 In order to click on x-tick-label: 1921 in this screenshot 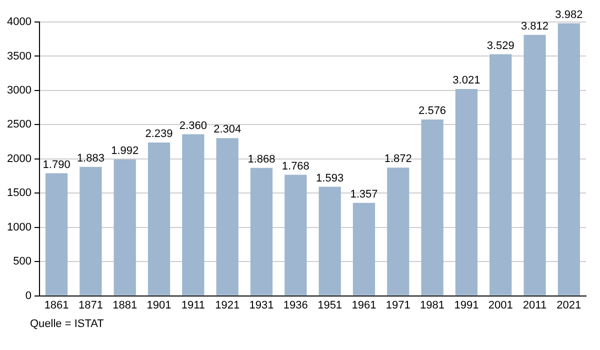, I will do `click(227, 305)`.